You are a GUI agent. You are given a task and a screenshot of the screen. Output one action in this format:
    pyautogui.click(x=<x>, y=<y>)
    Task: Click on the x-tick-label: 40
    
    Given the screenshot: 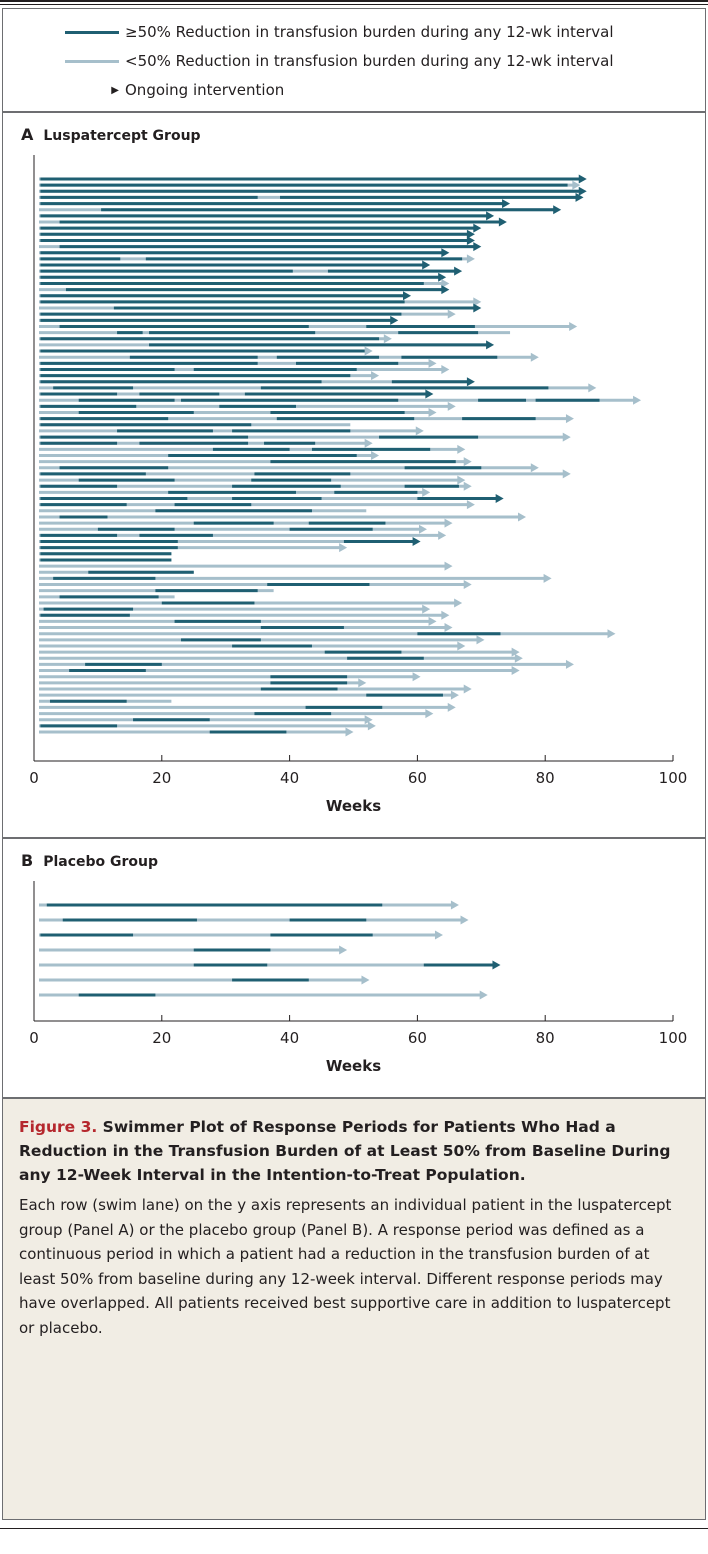 What is the action you would take?
    pyautogui.click(x=289, y=1038)
    